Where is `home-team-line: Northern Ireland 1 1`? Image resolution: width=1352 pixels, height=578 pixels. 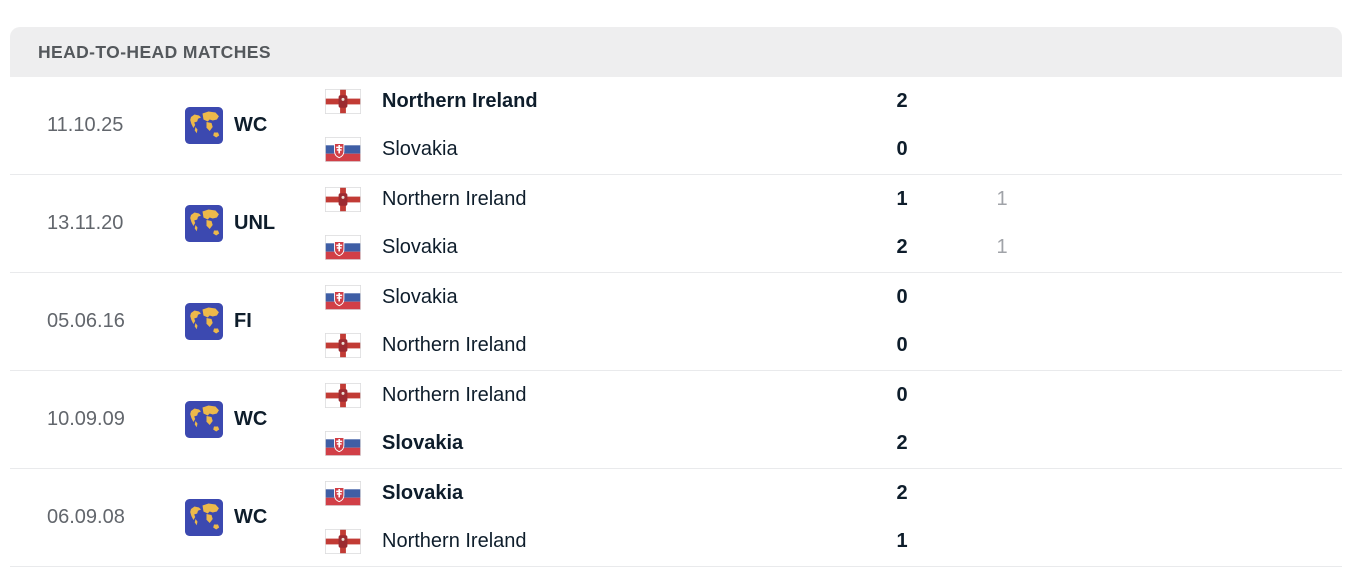
home-team-line: Northern Ireland 1 1 is located at coordinates (833, 200).